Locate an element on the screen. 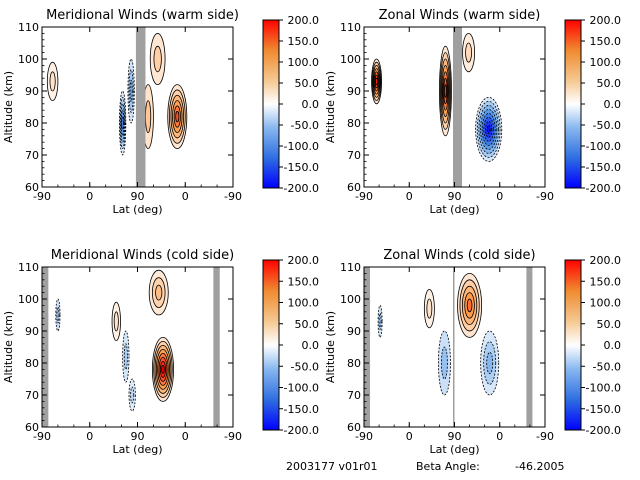 This screenshot has width=640, height=480. colorbar-tick-label: -50.0 is located at coordinates (305, 366).